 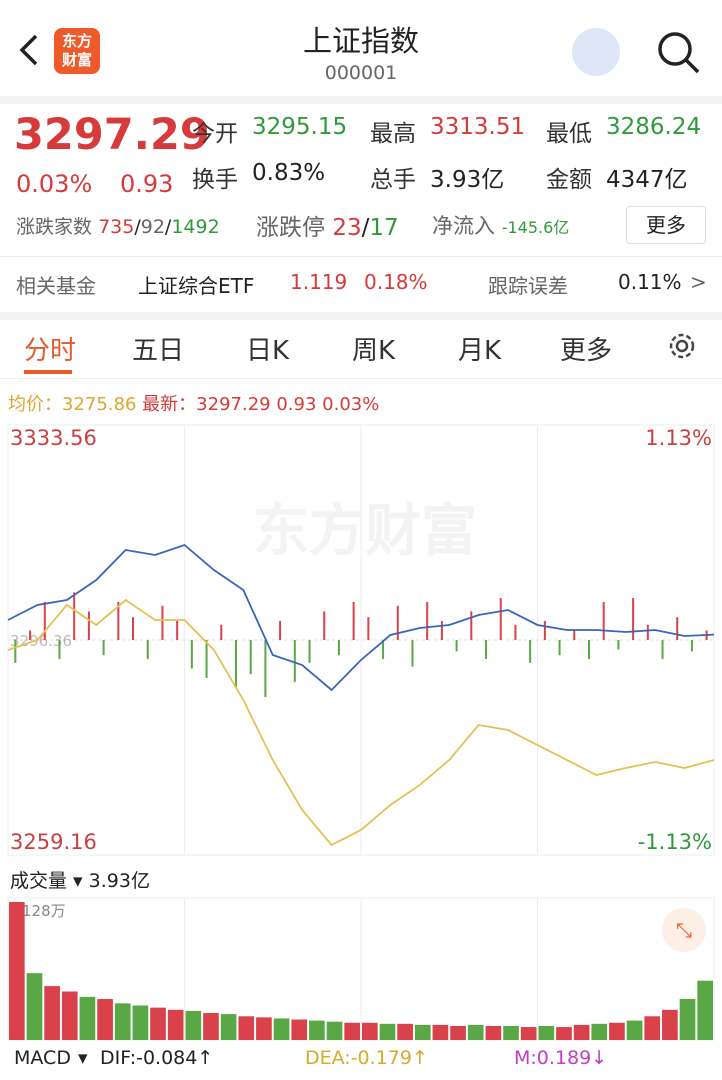 What do you see at coordinates (54, 227) in the screenshot?
I see `label: 涨跌家数` at bounding box center [54, 227].